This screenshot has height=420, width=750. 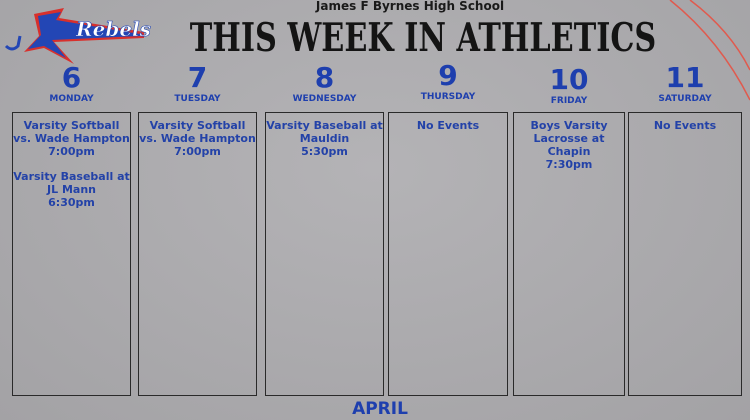 What do you see at coordinates (71, 202) in the screenshot?
I see `event-time: 6:30pm` at bounding box center [71, 202].